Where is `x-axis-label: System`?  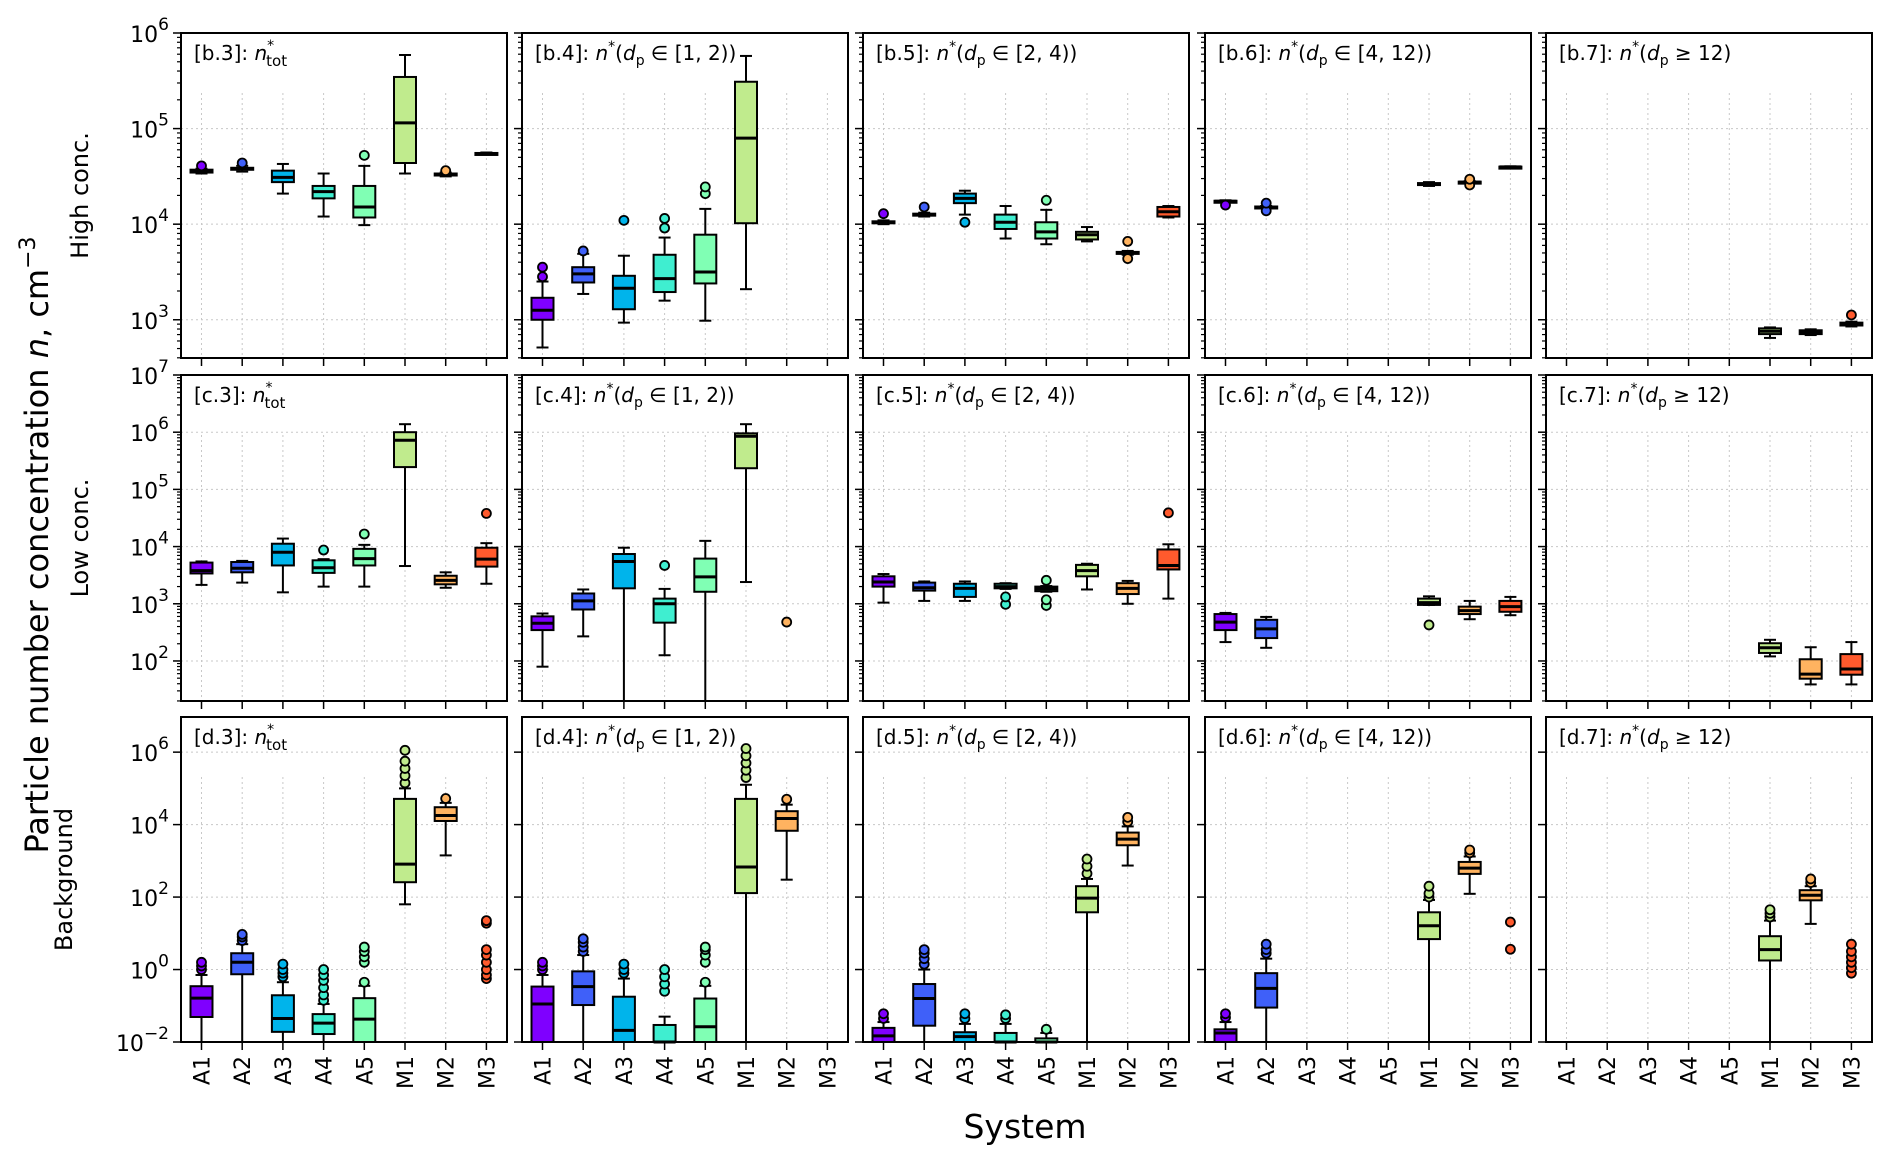
x-axis-label: System is located at coordinates (1024, 1126).